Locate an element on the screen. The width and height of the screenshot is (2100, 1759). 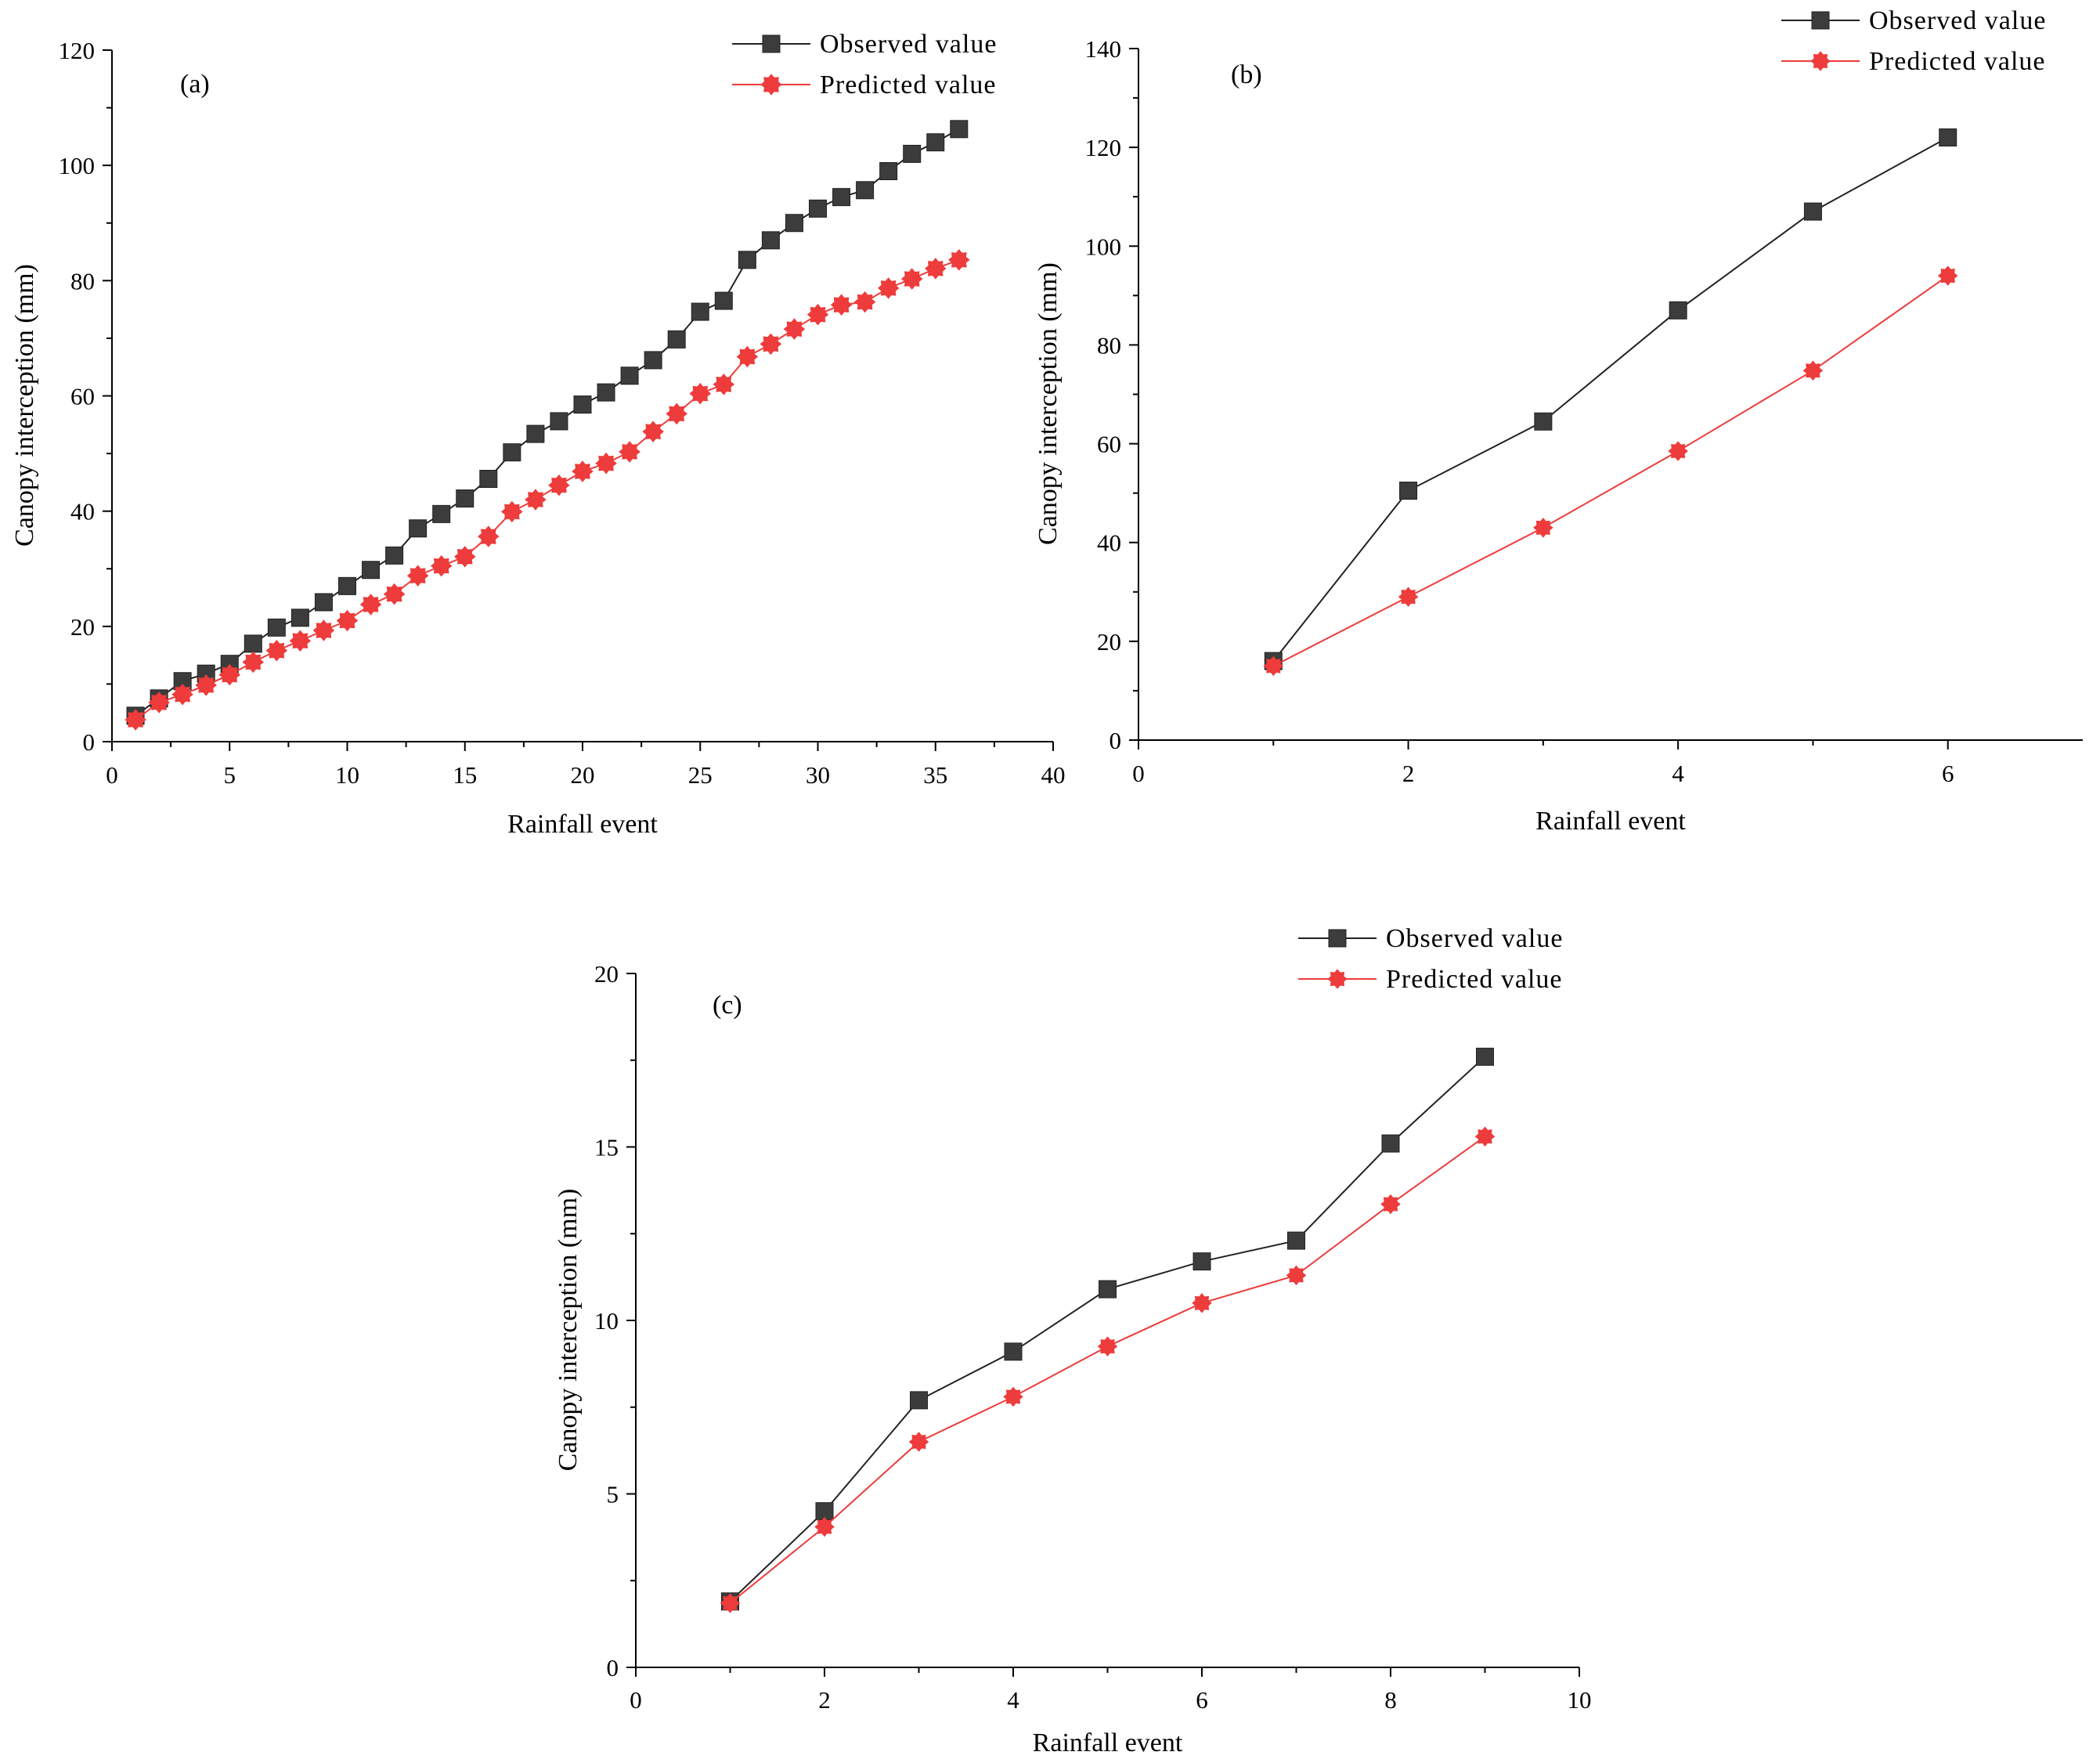
y-tick-label: 100 is located at coordinates (77, 165).